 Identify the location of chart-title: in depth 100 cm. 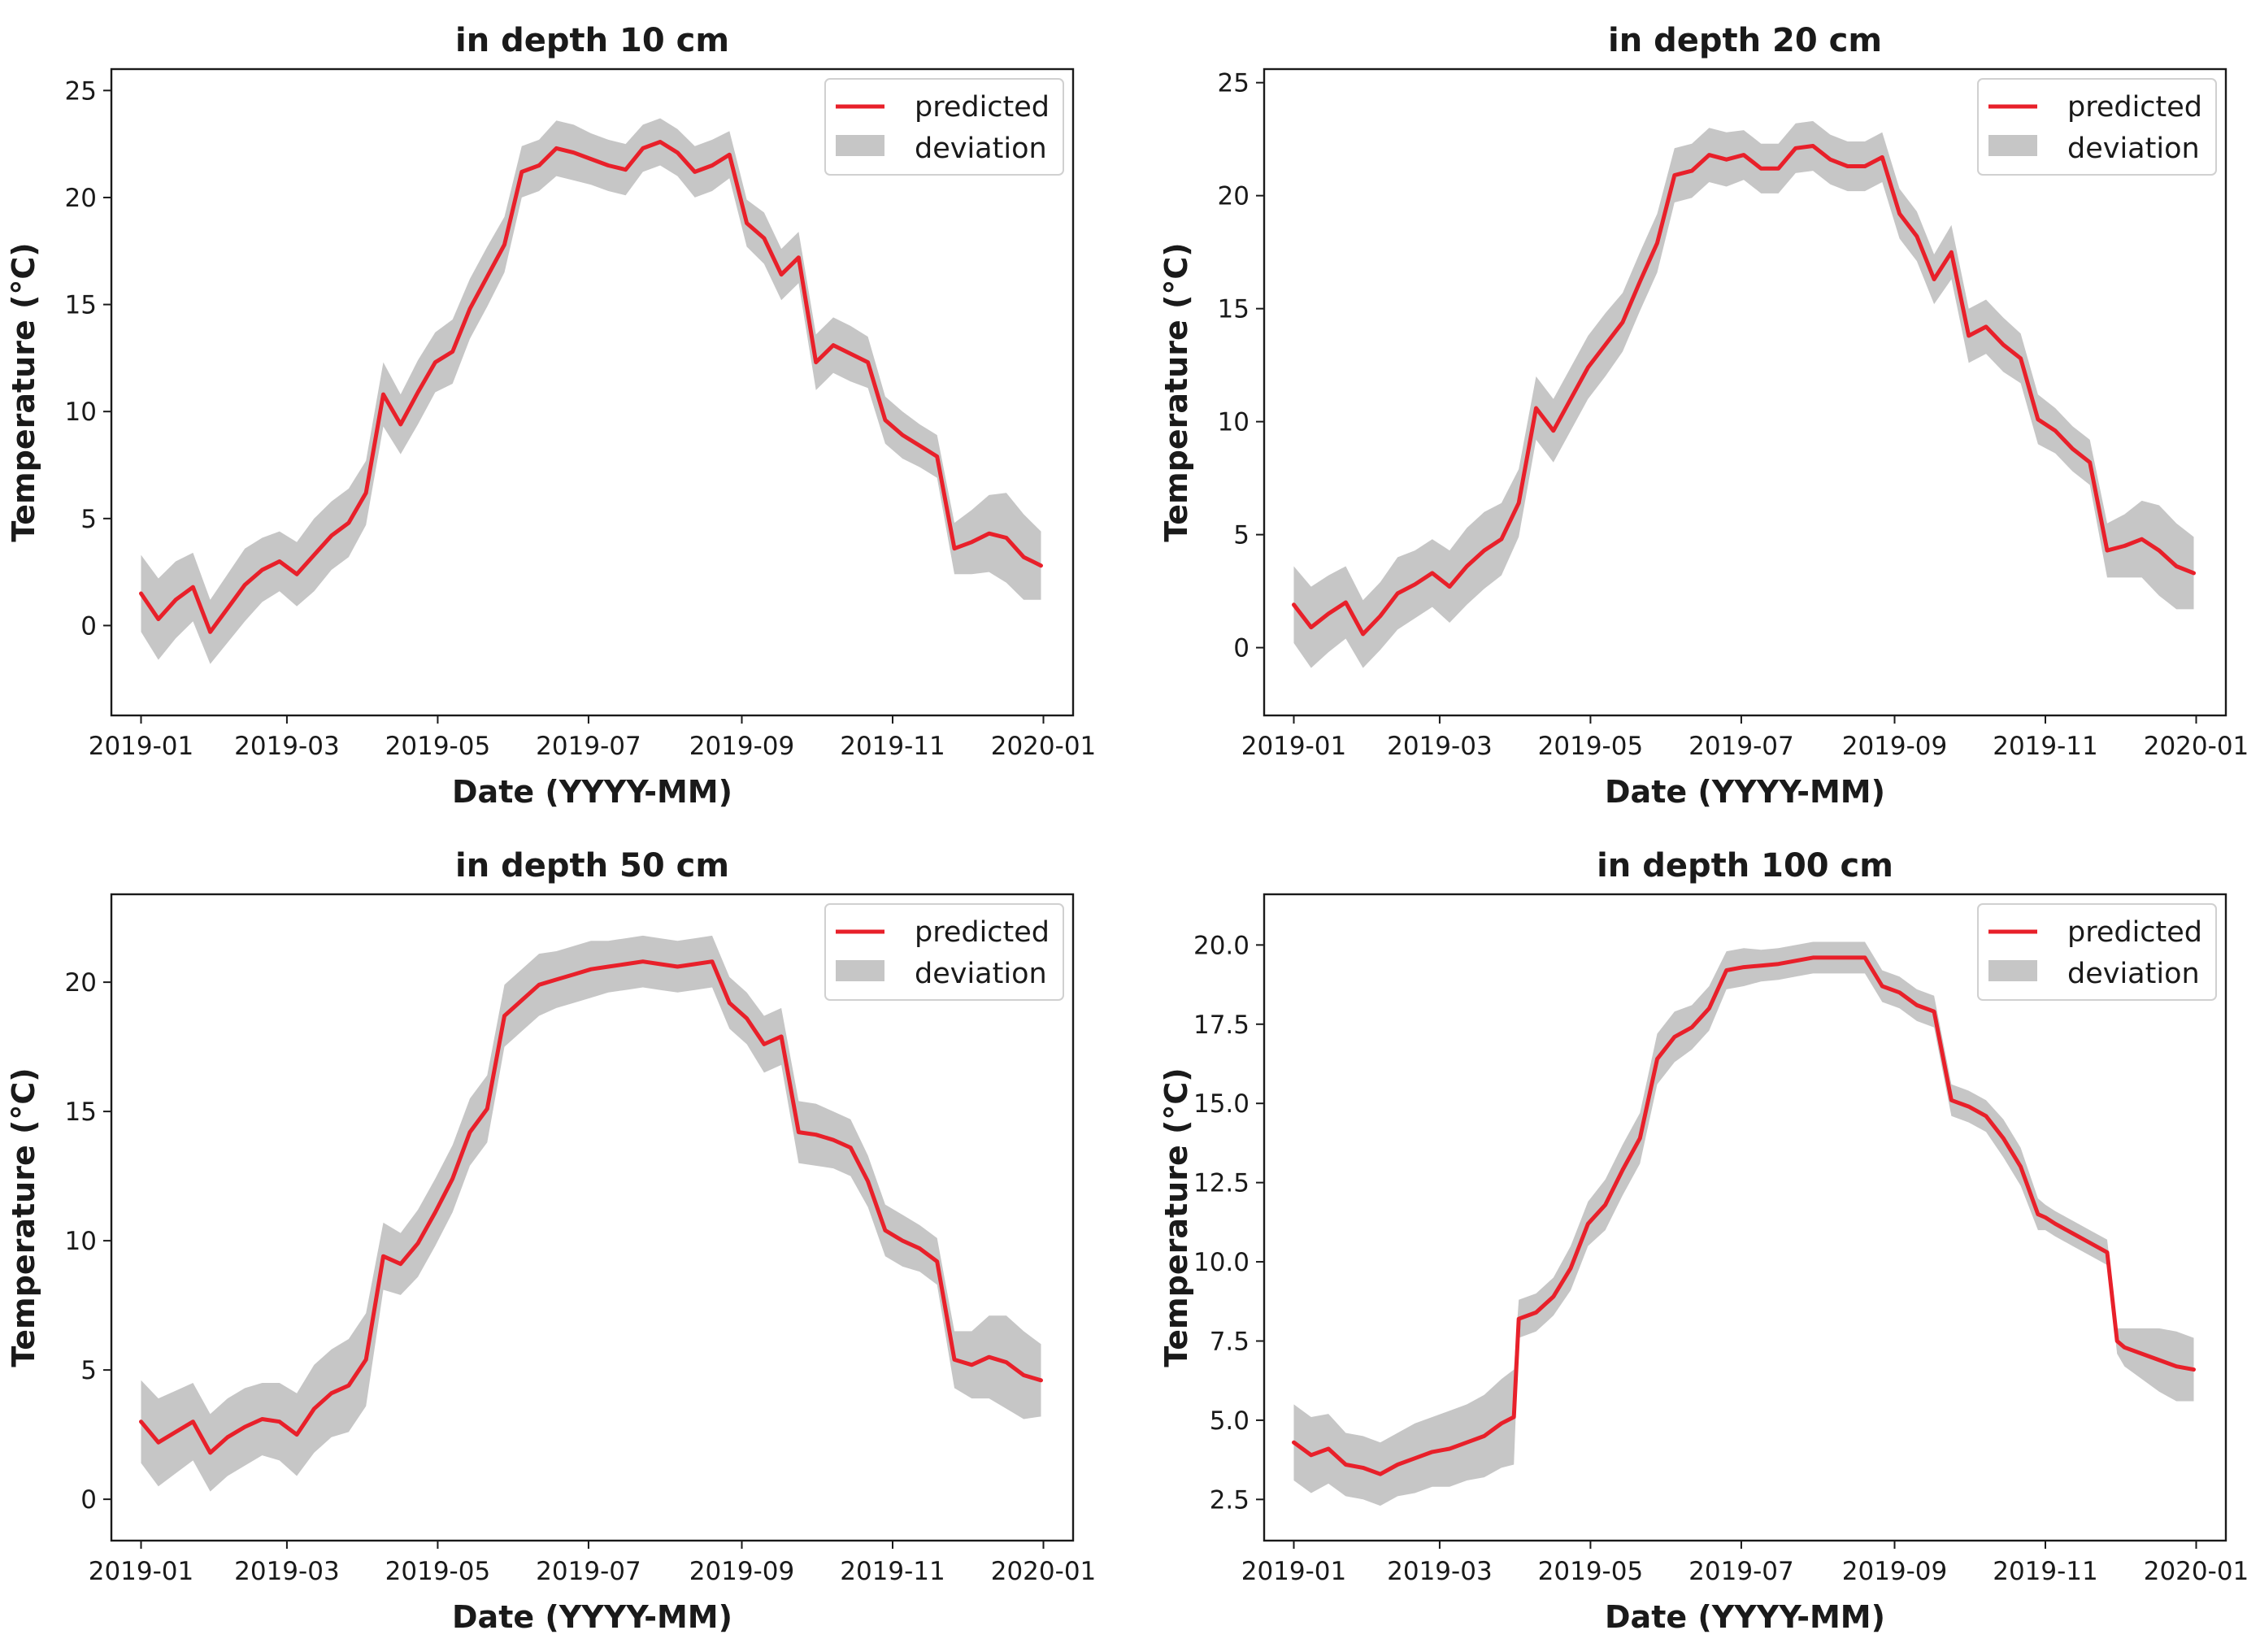
(1745, 866).